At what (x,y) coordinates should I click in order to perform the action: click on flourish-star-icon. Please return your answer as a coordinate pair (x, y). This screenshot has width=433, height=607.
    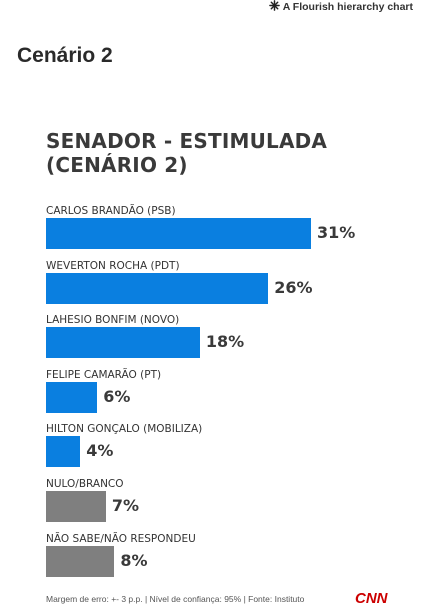
    Looking at the image, I should click on (274, 7).